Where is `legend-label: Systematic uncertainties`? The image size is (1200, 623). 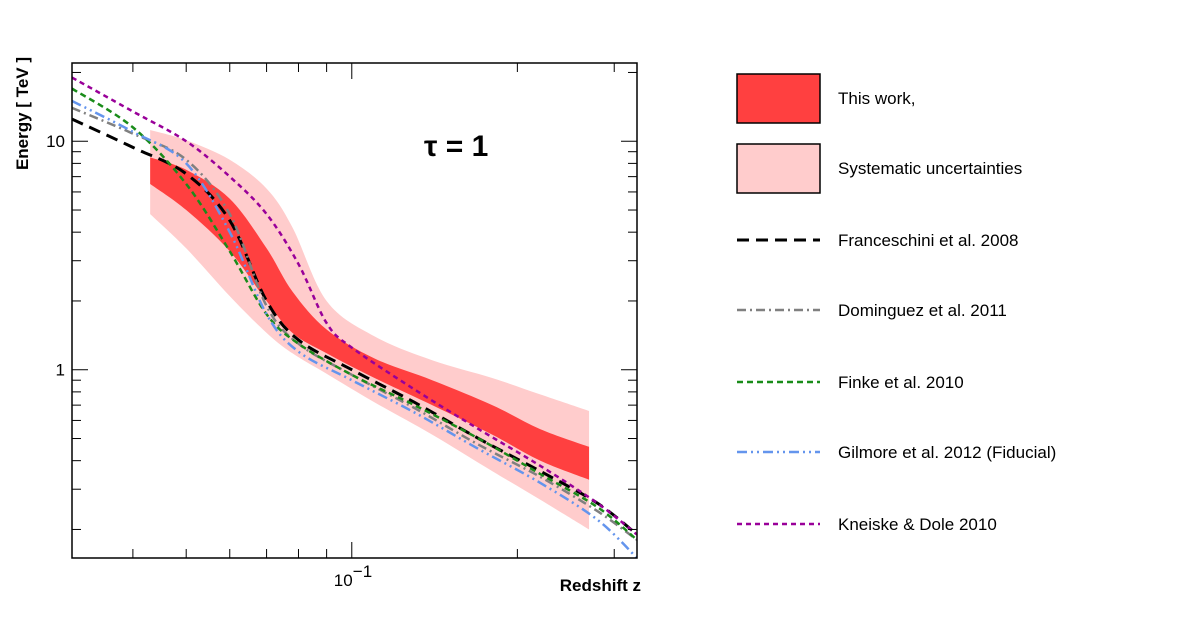
legend-label: Systematic uncertainties is located at coordinates (930, 168).